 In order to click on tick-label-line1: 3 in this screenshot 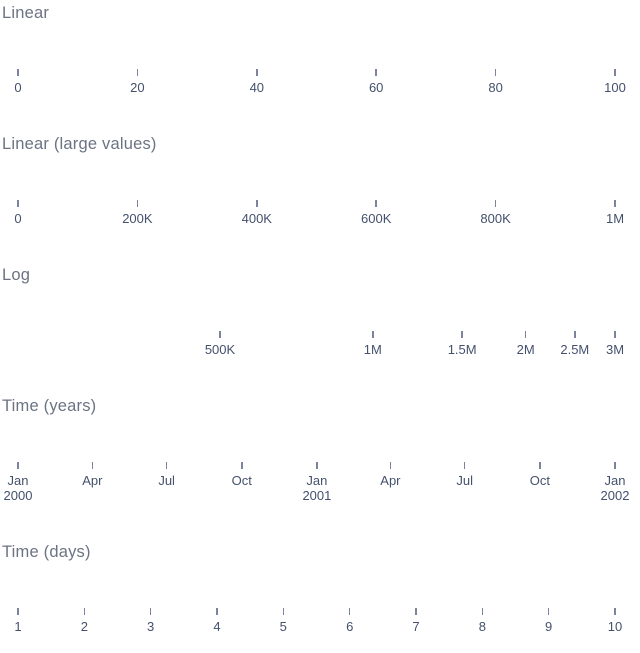, I will do `click(151, 626)`.